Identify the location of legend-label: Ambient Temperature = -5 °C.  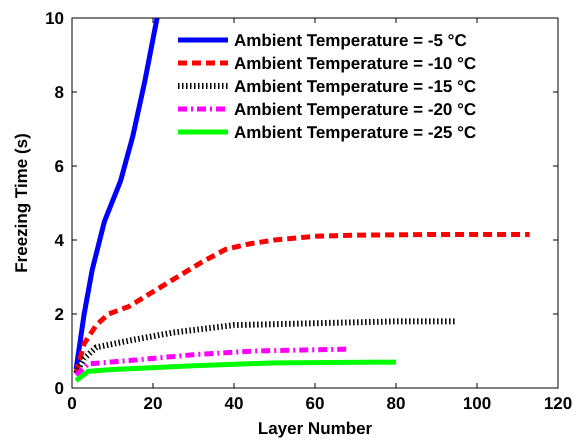
(350, 40).